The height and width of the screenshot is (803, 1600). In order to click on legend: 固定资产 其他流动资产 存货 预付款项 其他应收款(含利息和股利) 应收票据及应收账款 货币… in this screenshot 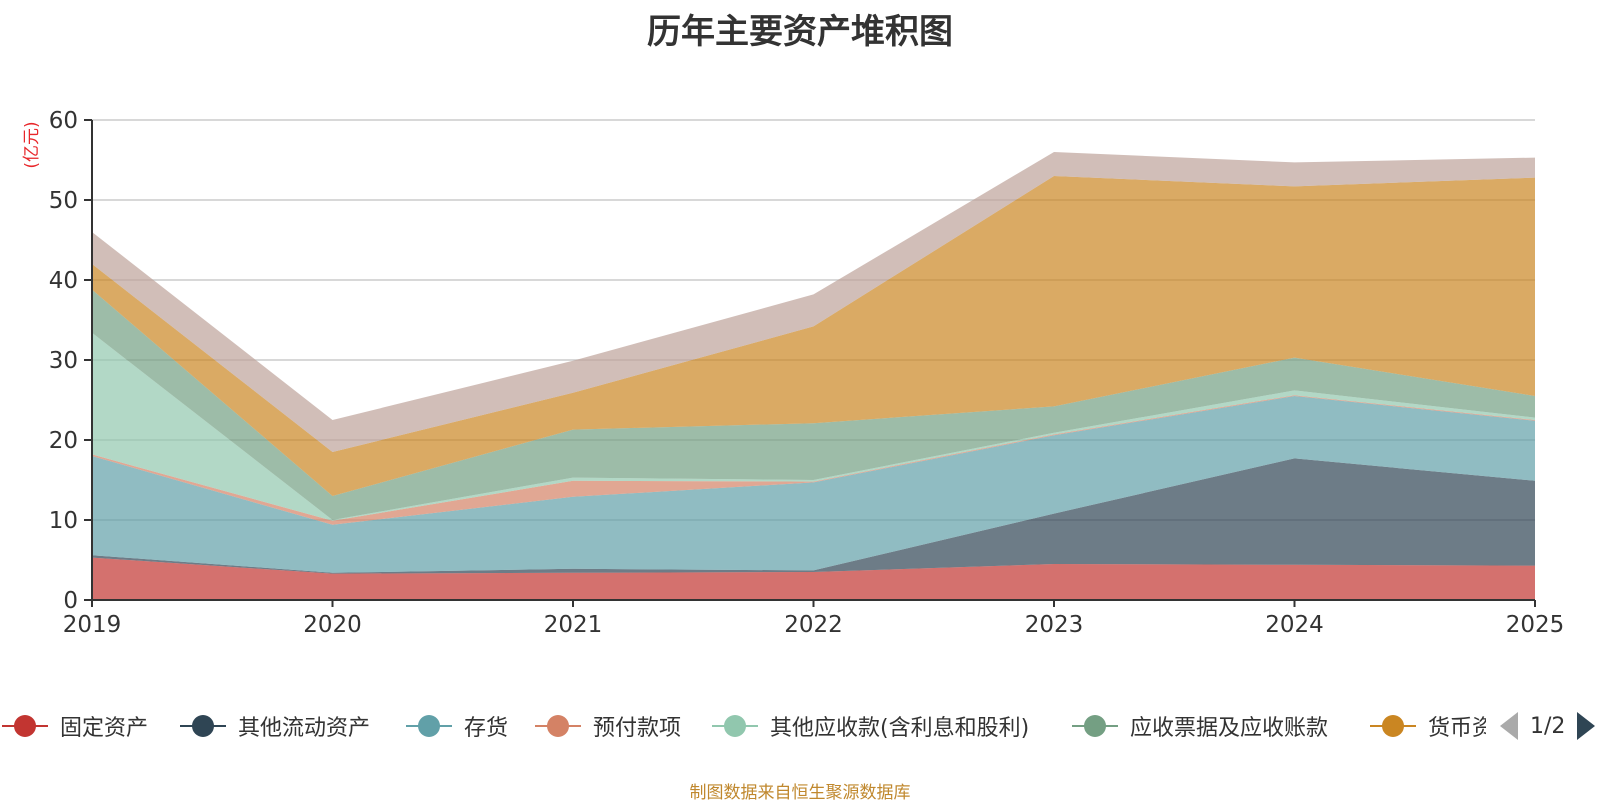, I will do `click(800, 726)`.